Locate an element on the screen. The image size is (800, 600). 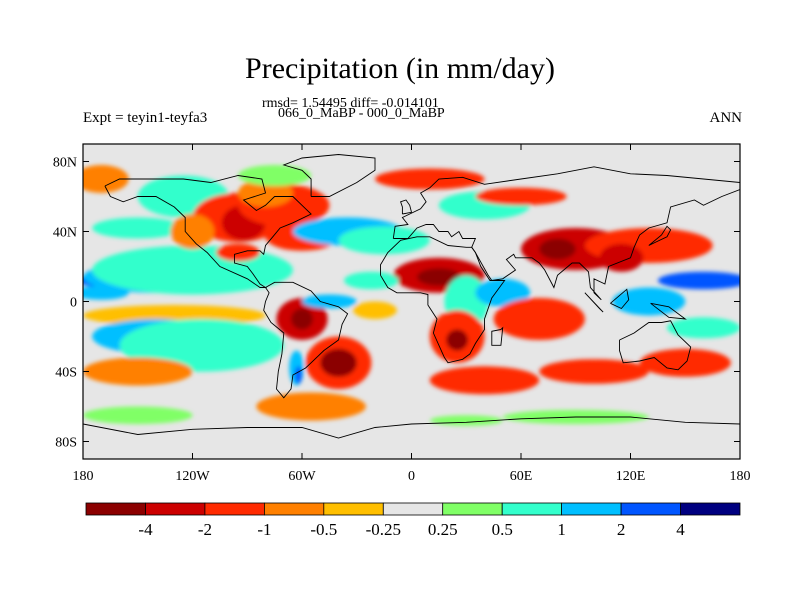
colorbar-label: -1 is located at coordinates (264, 529).